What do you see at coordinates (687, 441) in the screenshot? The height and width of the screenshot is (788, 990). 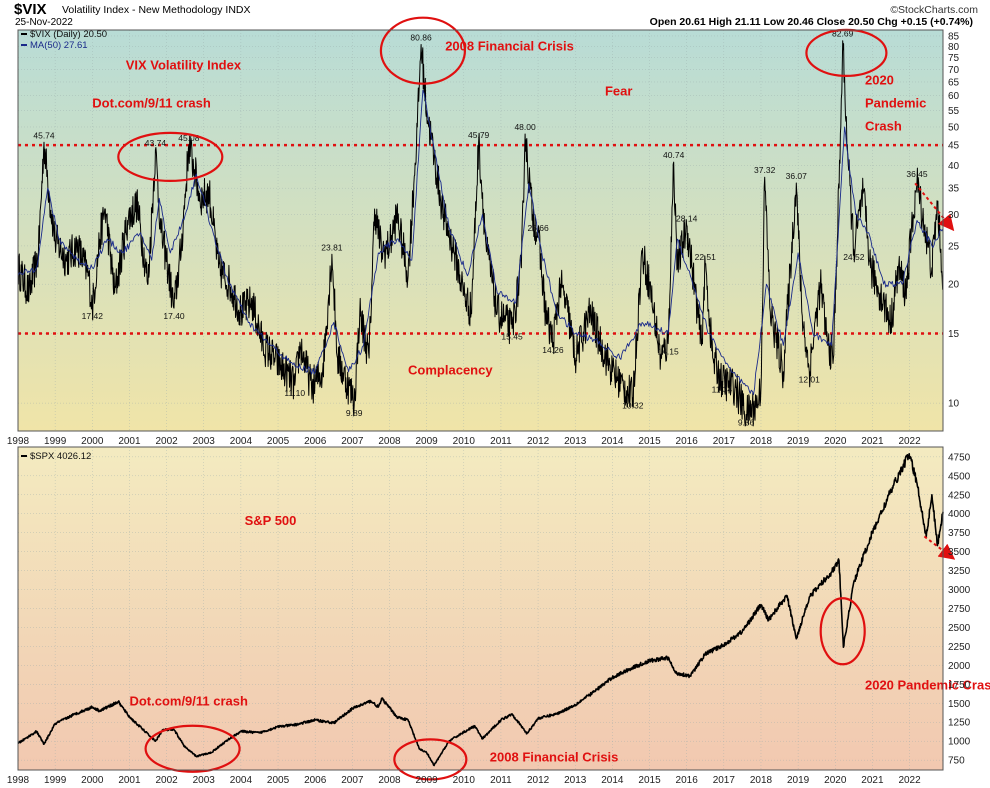 I see `x-tick-label: 2016` at bounding box center [687, 441].